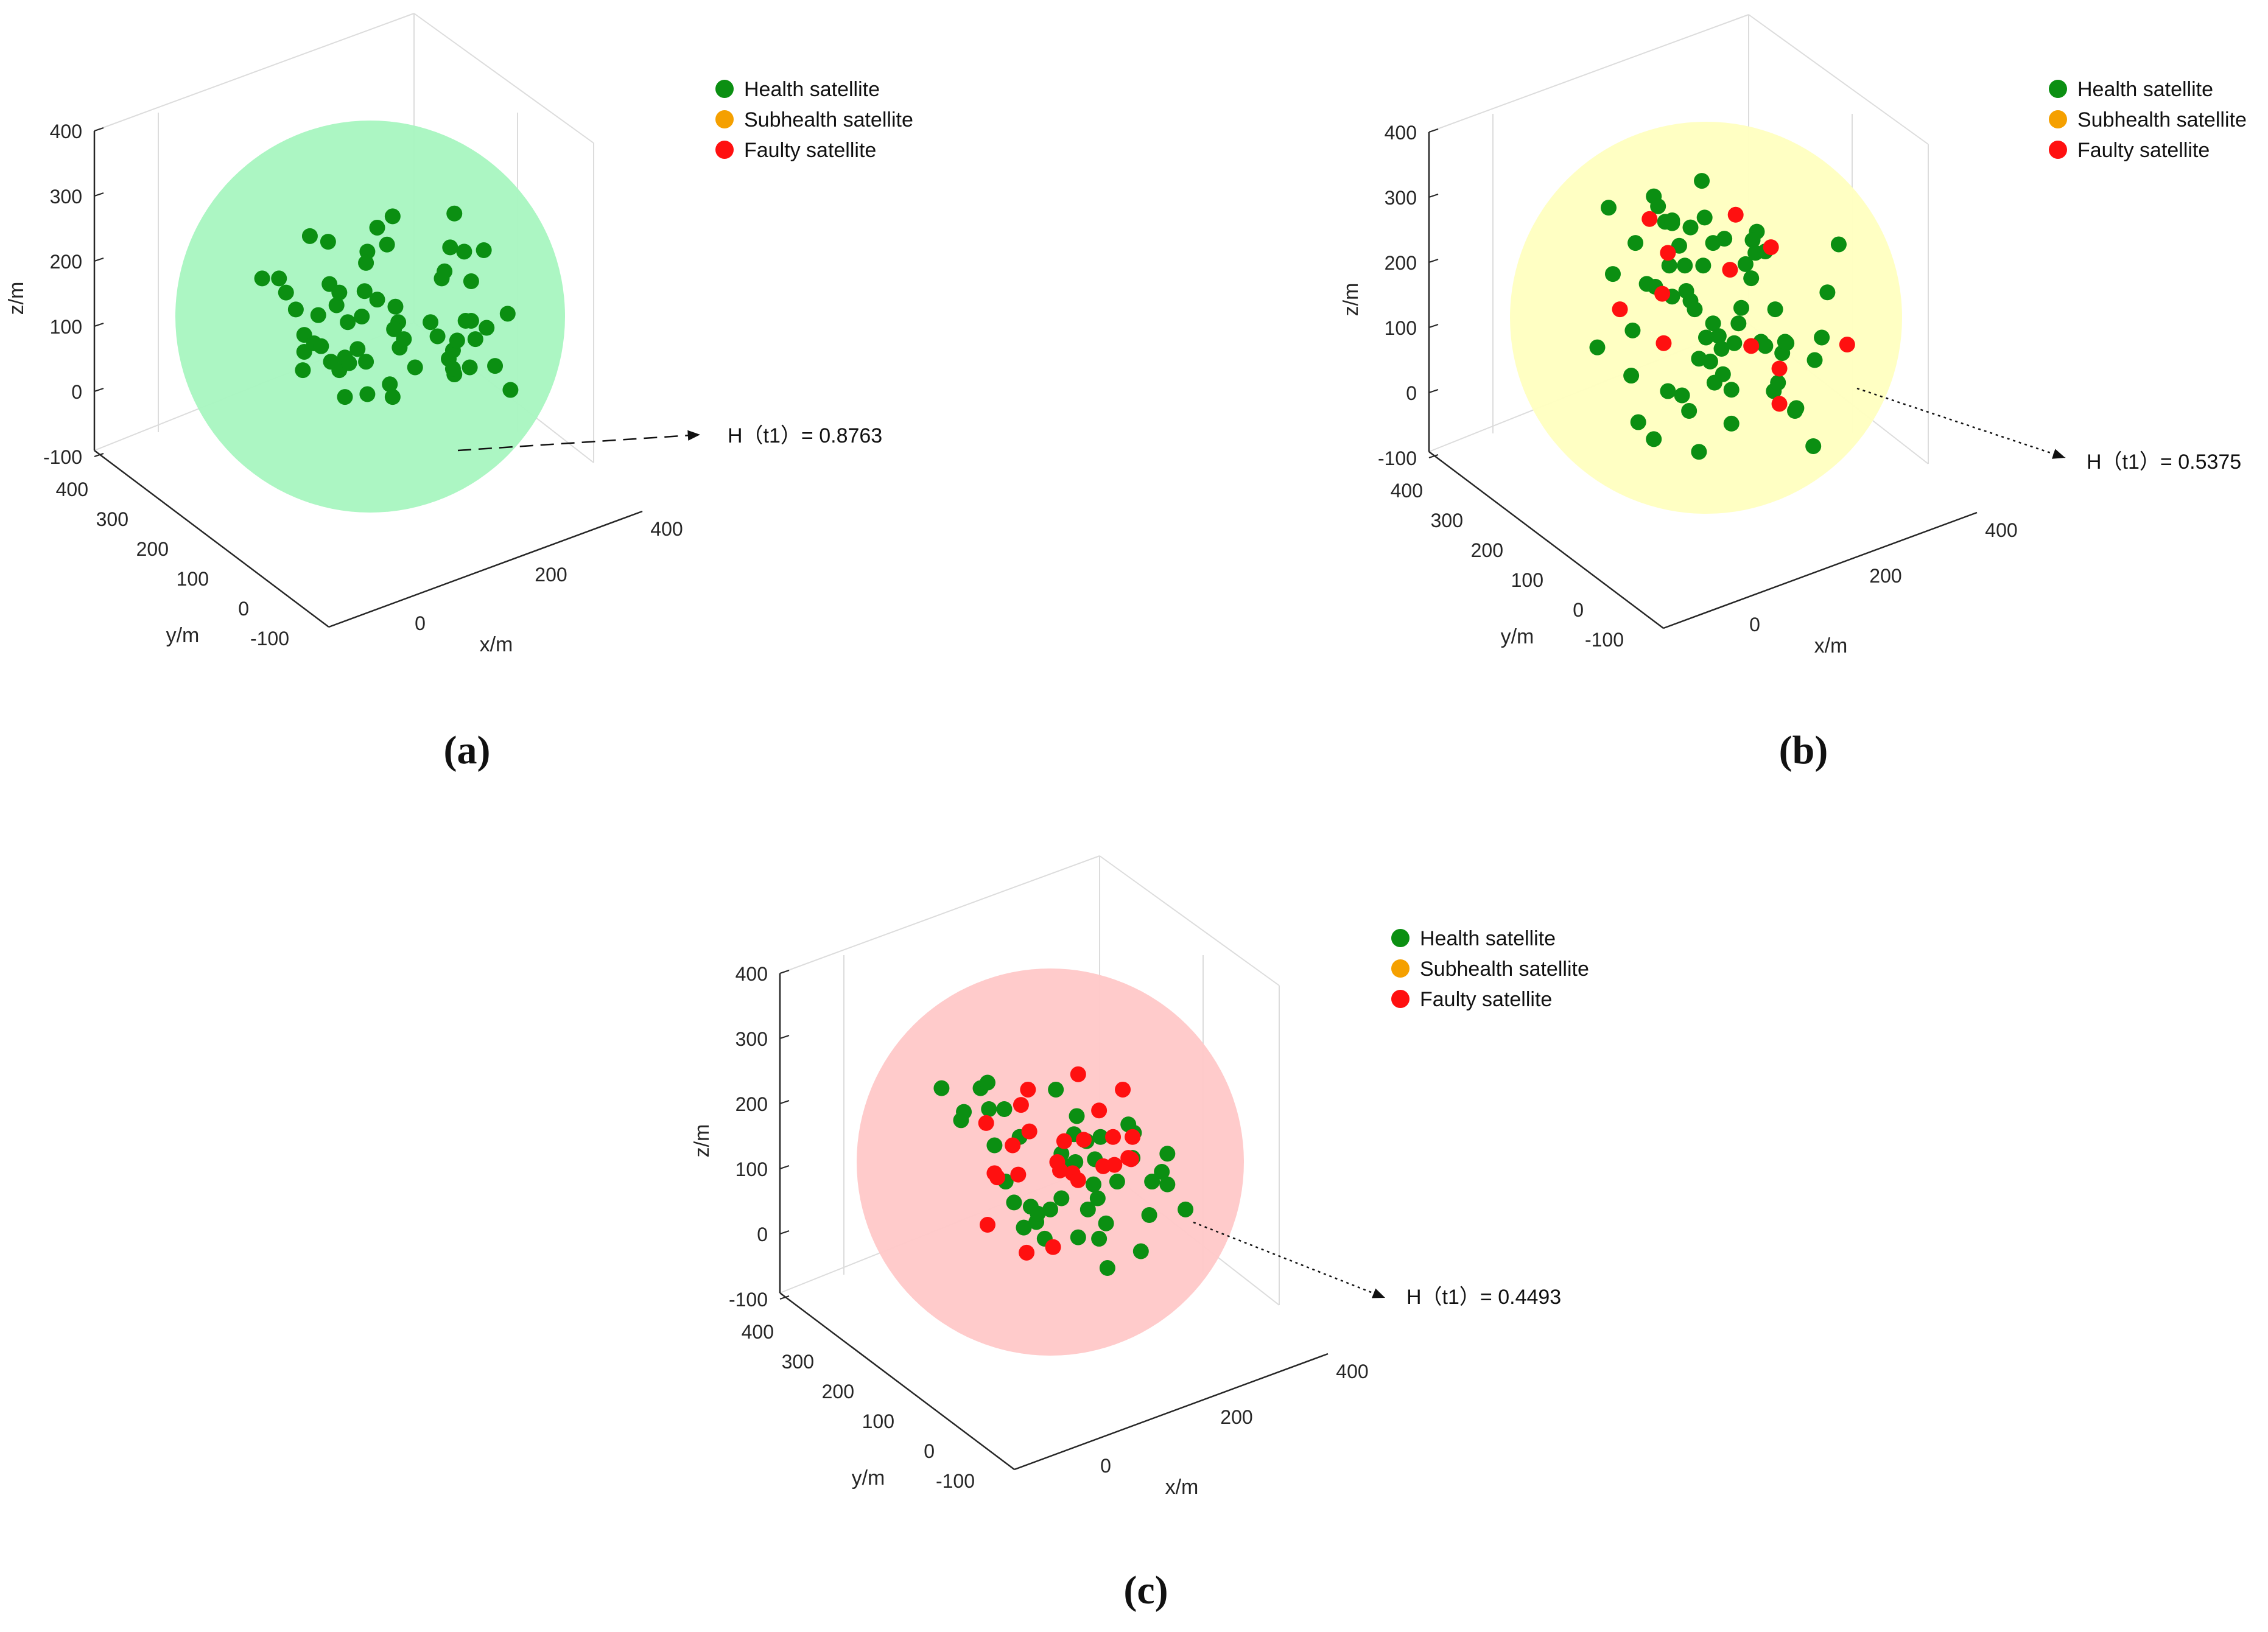 The image size is (2268, 1632). Describe the element at coordinates (1447, 520) in the screenshot. I see `y-tick-label: 300` at that location.